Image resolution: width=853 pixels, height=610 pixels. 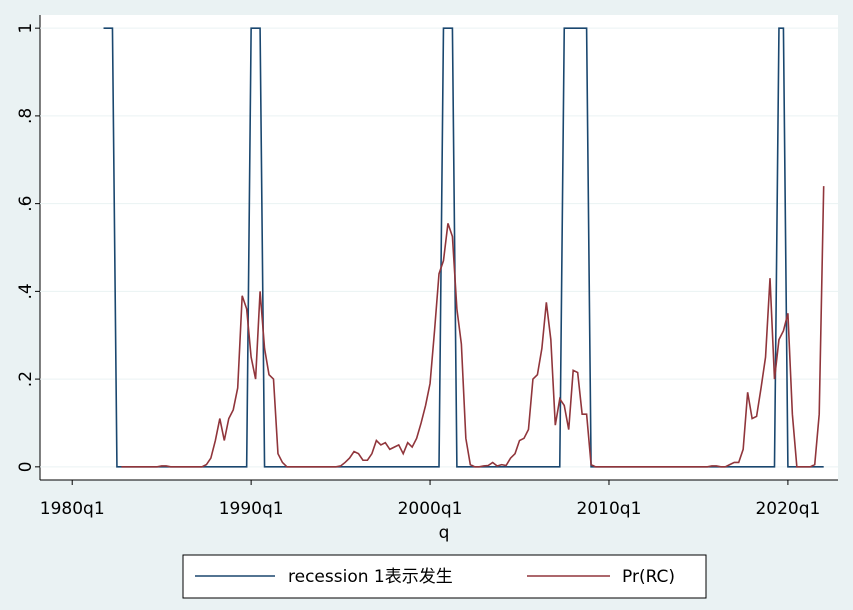 I want to click on y-tick-label: .4, so click(x=26, y=291).